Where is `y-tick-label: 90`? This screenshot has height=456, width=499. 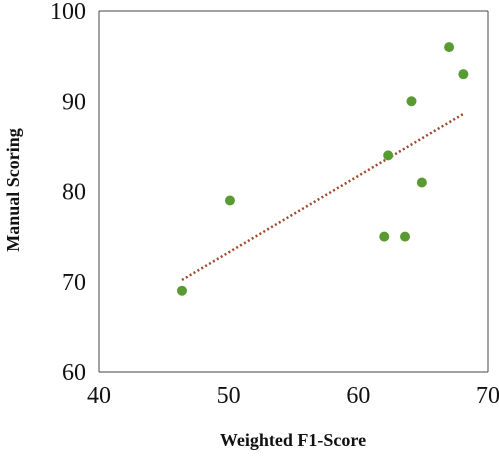 y-tick-label: 90 is located at coordinates (74, 102).